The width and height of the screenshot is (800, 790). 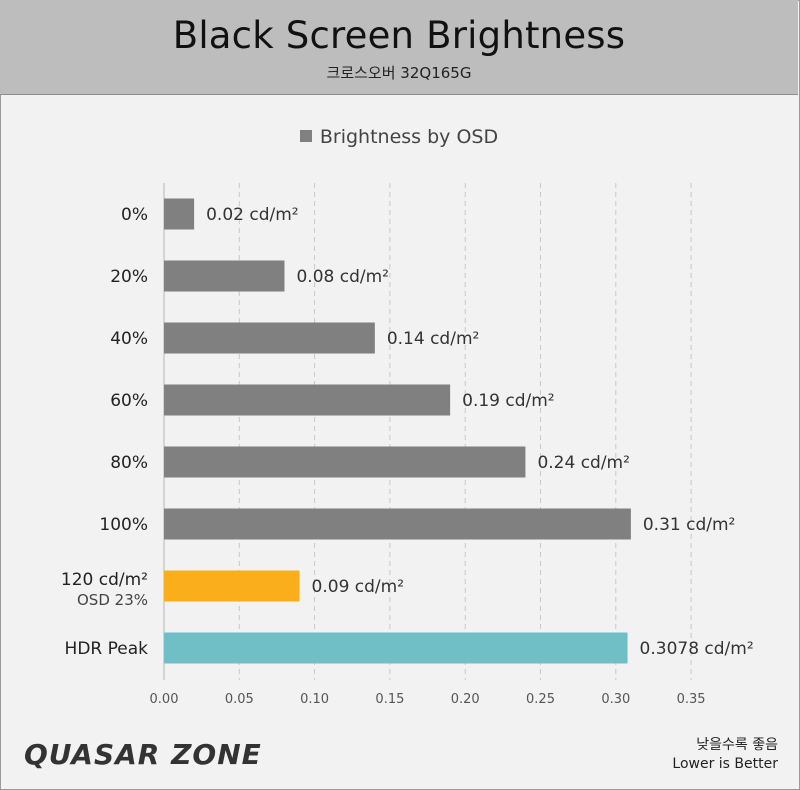 What do you see at coordinates (129, 401) in the screenshot?
I see `category-label: 60%` at bounding box center [129, 401].